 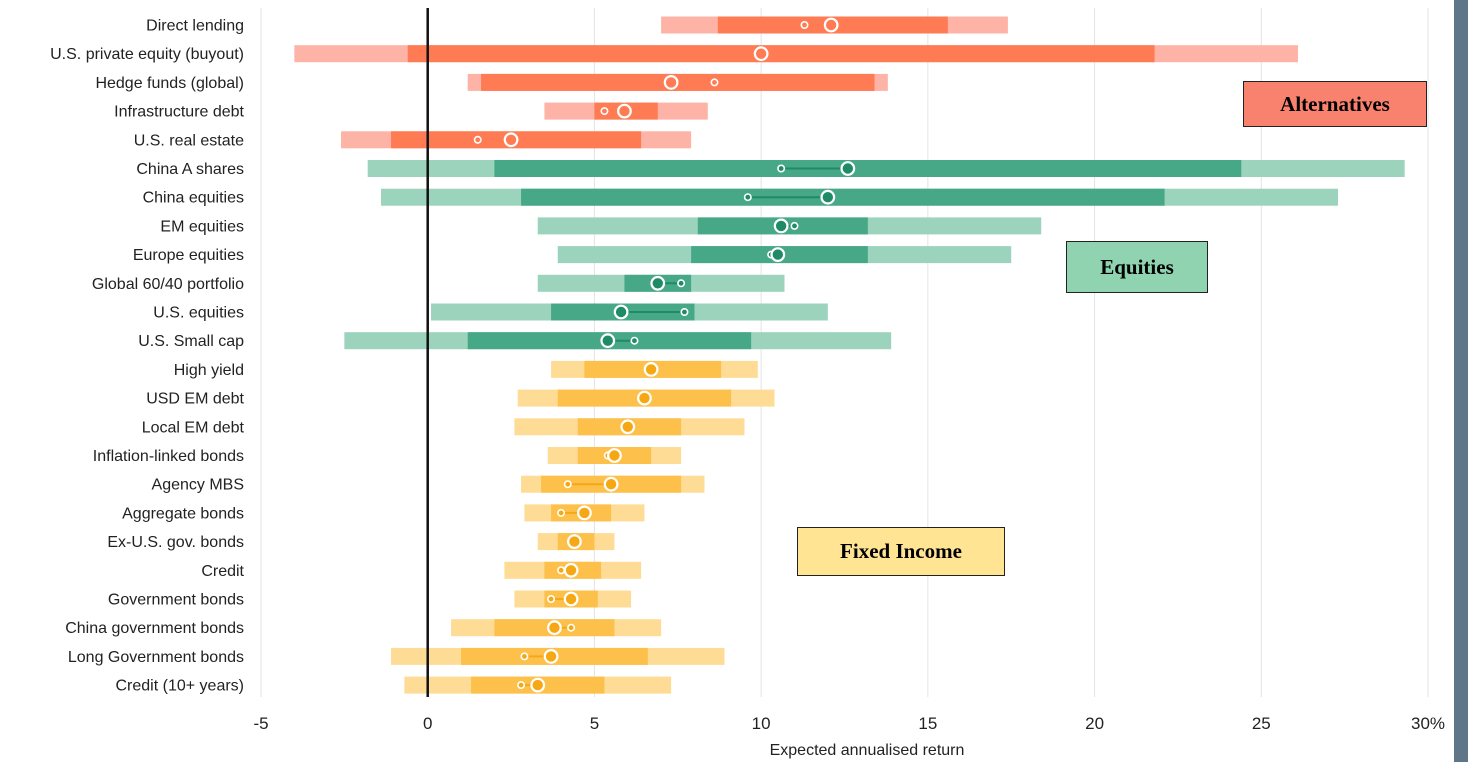 What do you see at coordinates (176, 600) in the screenshot?
I see `row-label: Government bonds` at bounding box center [176, 600].